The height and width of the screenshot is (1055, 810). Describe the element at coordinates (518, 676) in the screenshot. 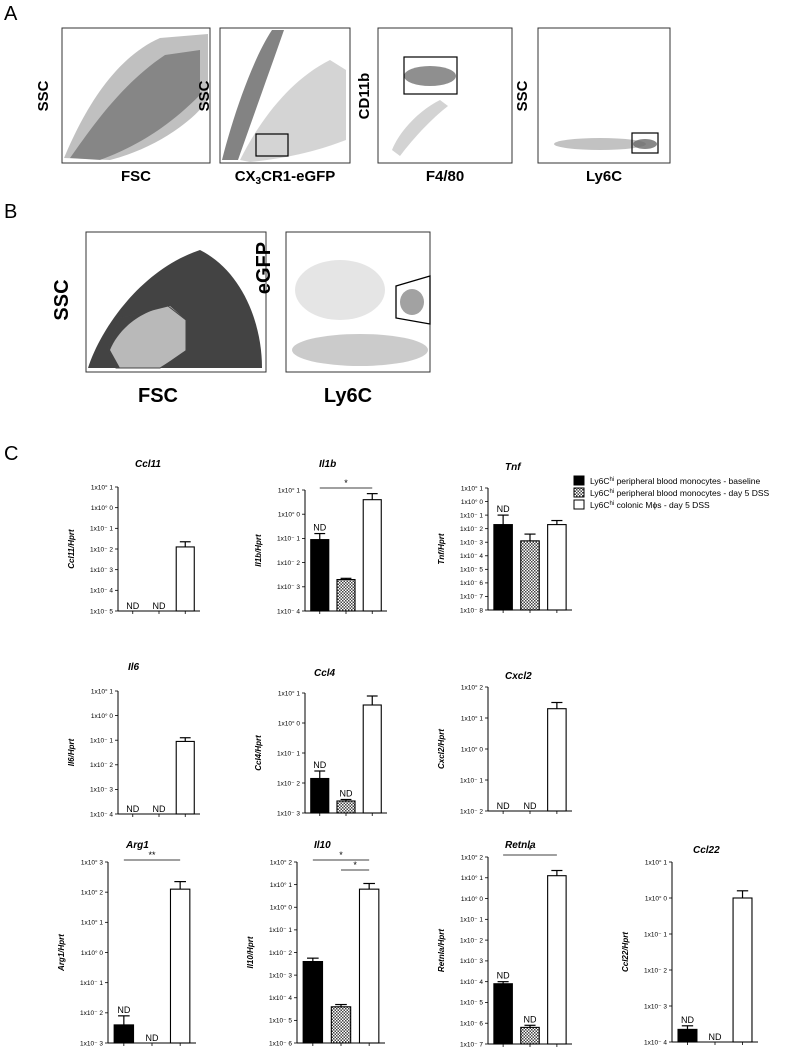

I see `chart-title: Cxcl2` at that location.